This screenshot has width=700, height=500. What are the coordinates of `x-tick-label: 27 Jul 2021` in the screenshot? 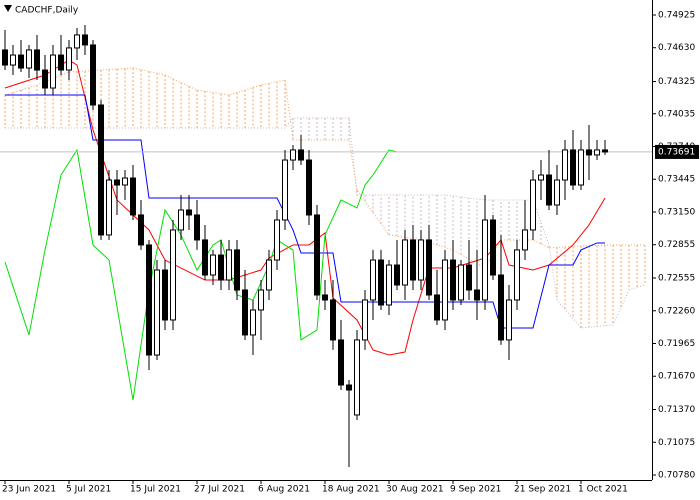 It's located at (219, 490).